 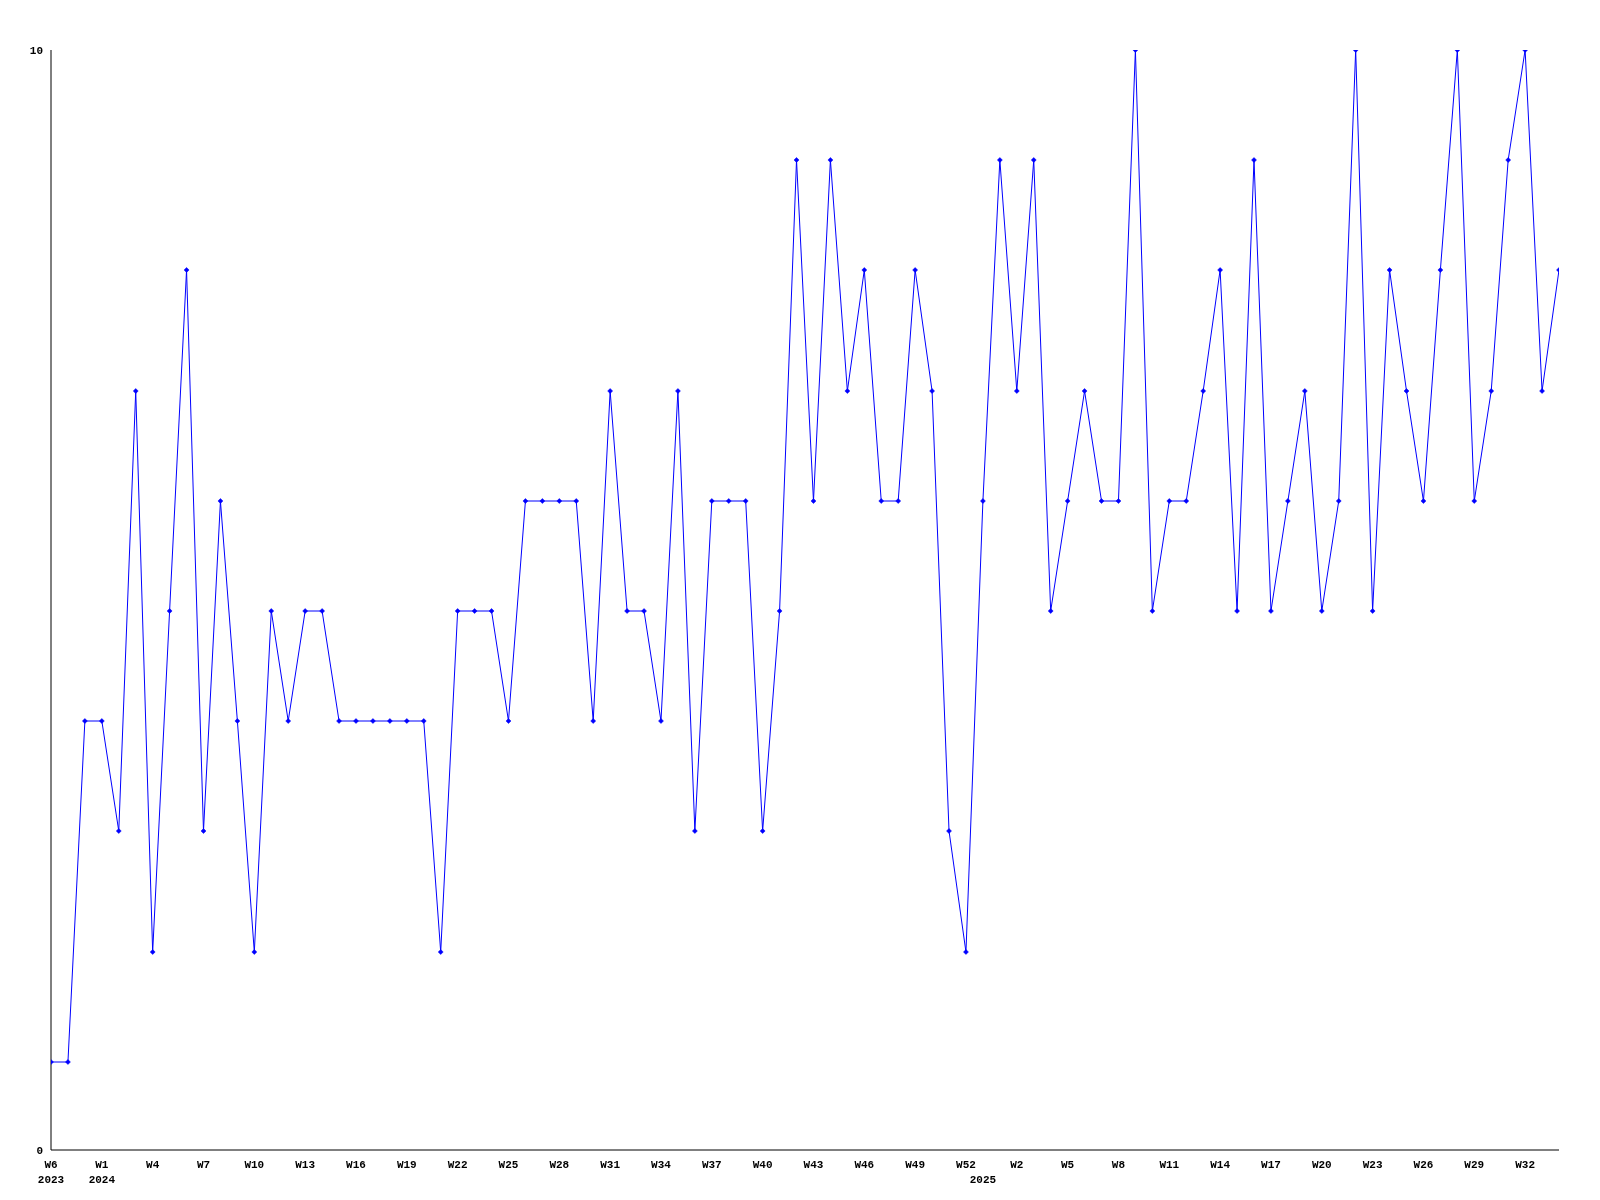 I want to click on x-tick-label: W19, so click(x=406, y=1165).